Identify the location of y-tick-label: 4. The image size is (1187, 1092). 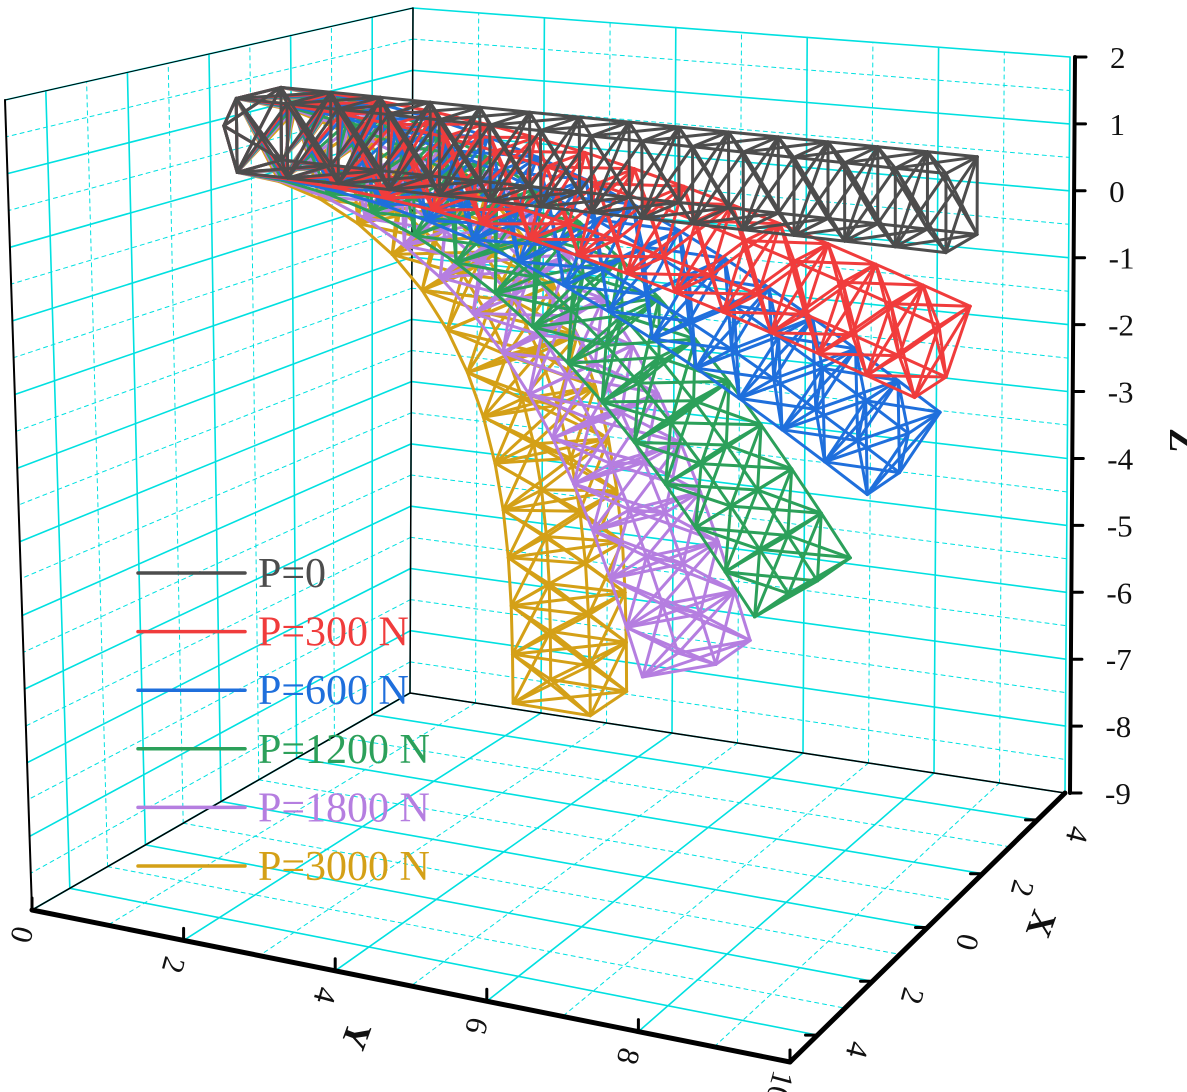
(325, 996).